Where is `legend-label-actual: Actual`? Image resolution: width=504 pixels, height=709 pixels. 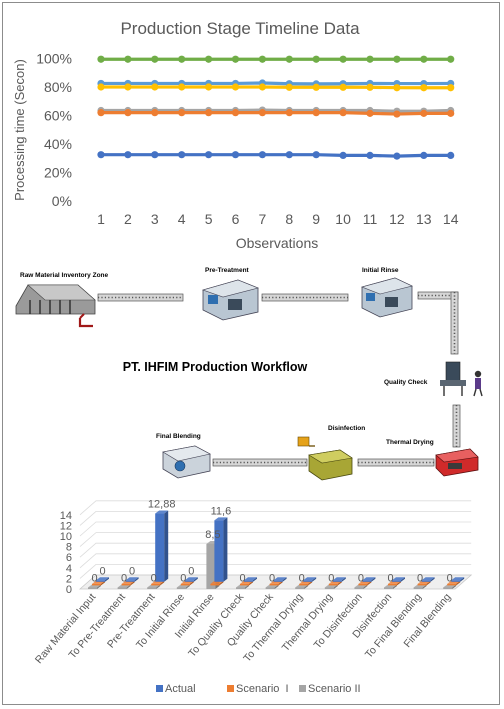
legend-label-actual: Actual is located at coordinates (180, 689).